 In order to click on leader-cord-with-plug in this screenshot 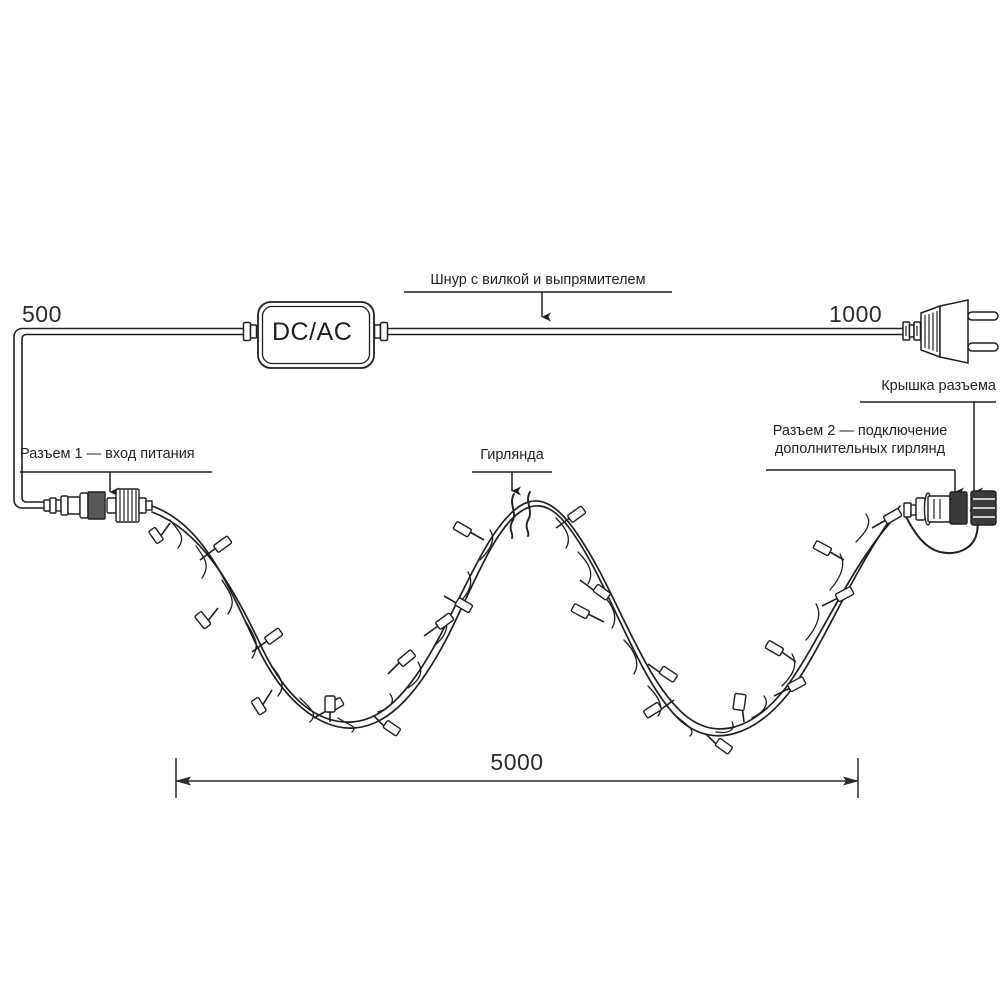, I will do `click(538, 306)`.